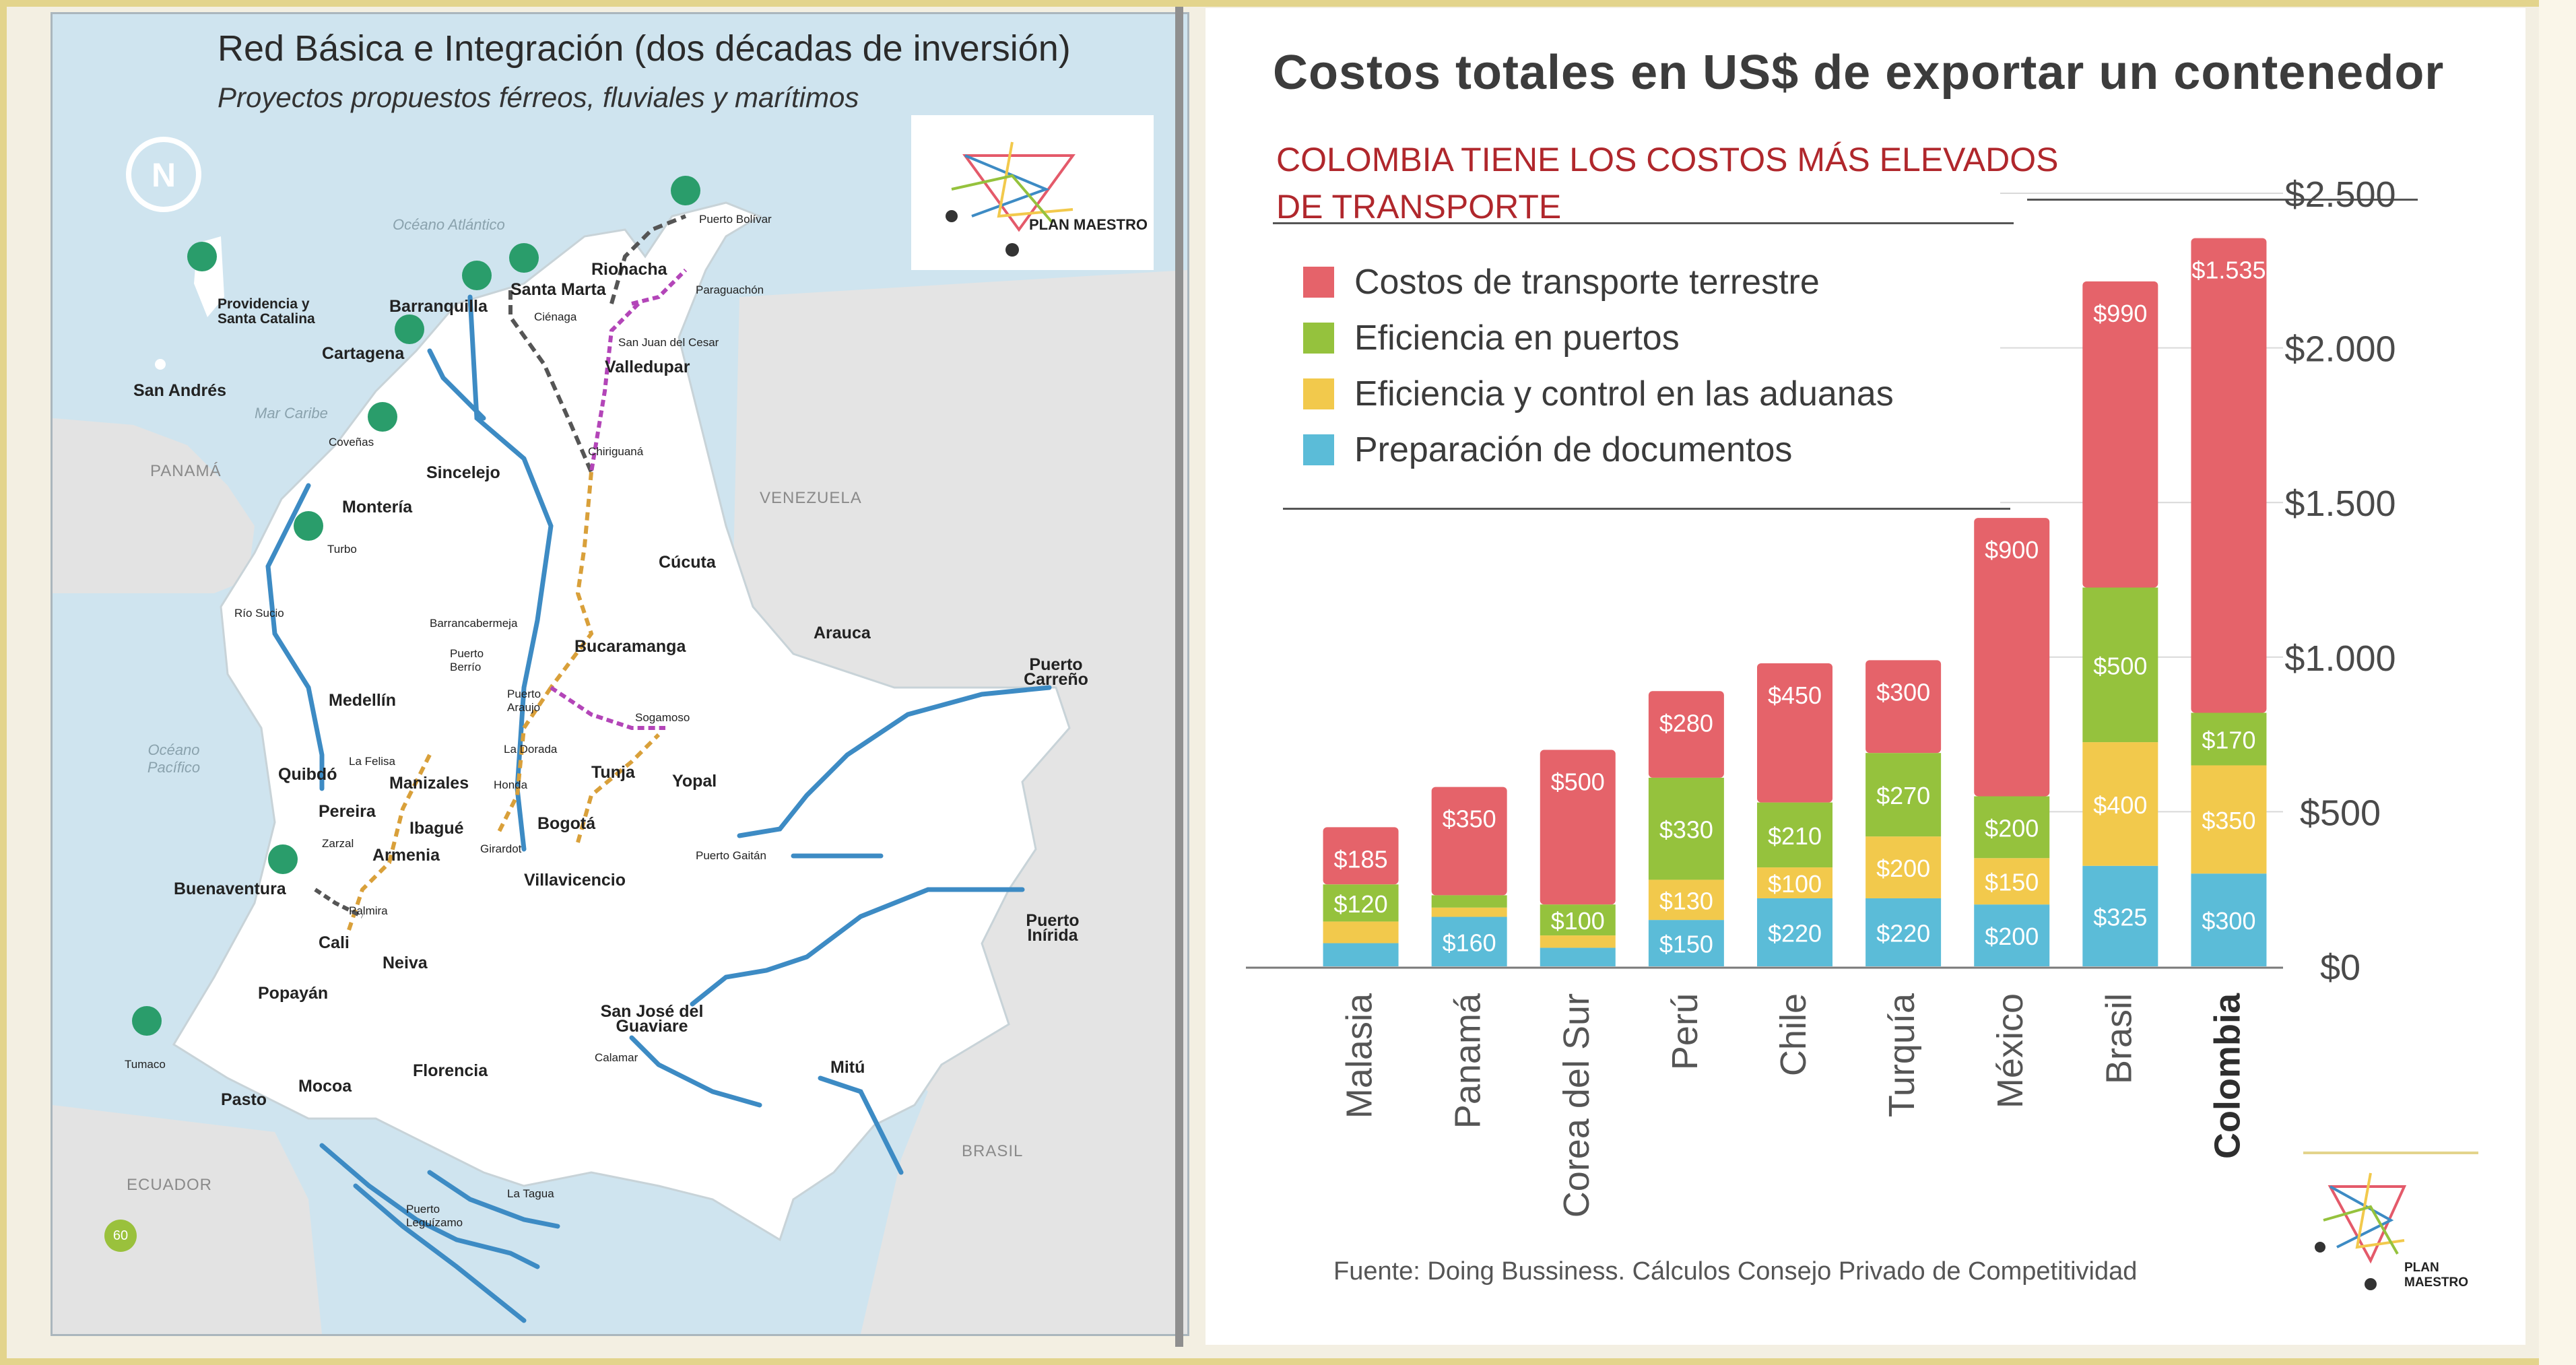  What do you see at coordinates (2340, 504) in the screenshot?
I see `y-tick-label: $1.500` at bounding box center [2340, 504].